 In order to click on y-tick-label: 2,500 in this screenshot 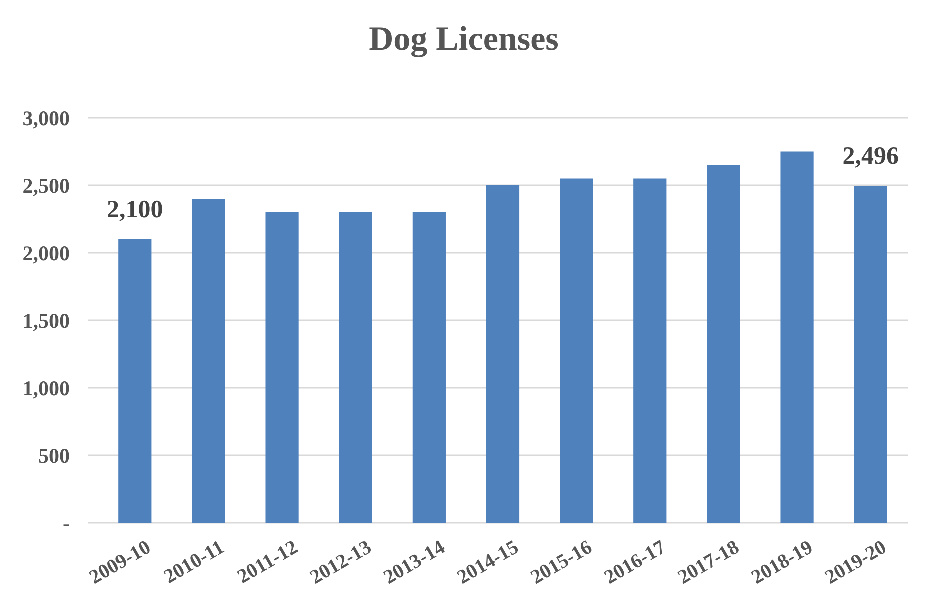, I will do `click(46, 186)`.